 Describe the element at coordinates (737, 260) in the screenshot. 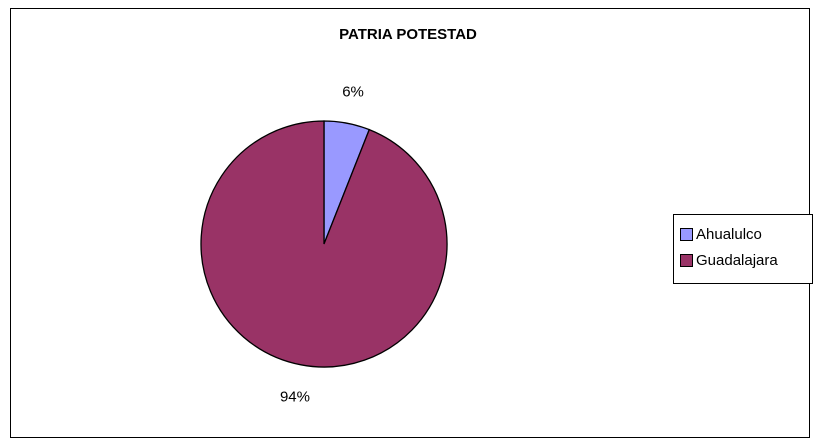

I see `legend-label-guadalajara: Guadalajara` at that location.